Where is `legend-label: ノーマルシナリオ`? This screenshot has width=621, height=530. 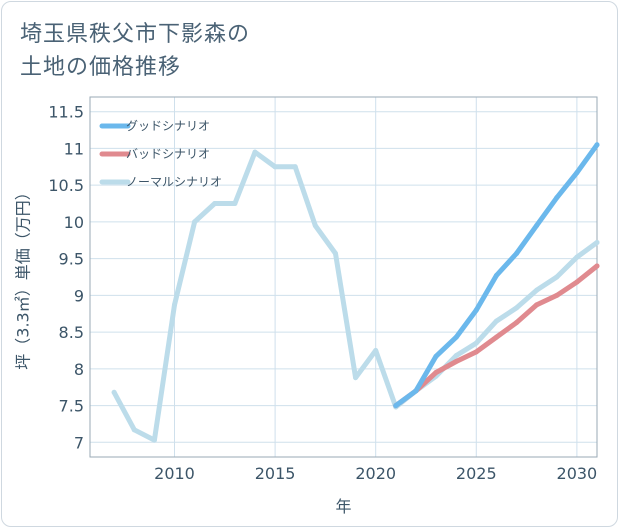 legend-label: ノーマルシナリオ is located at coordinates (174, 182).